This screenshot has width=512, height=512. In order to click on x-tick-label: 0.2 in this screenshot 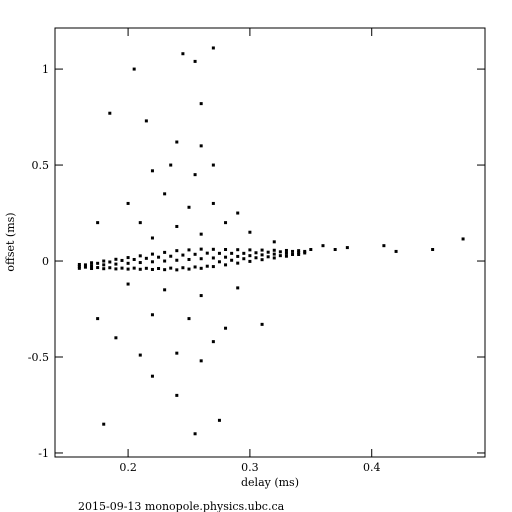, I will do `click(128, 467)`.